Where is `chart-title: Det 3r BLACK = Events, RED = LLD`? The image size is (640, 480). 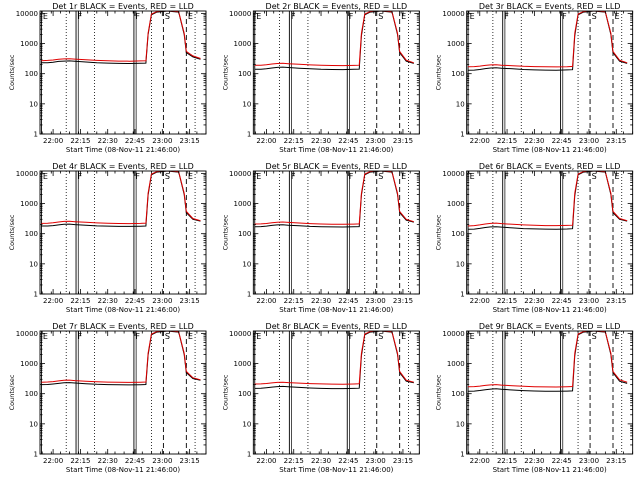
chart-title: Det 3r BLACK = Events, RED = LLD is located at coordinates (550, 6).